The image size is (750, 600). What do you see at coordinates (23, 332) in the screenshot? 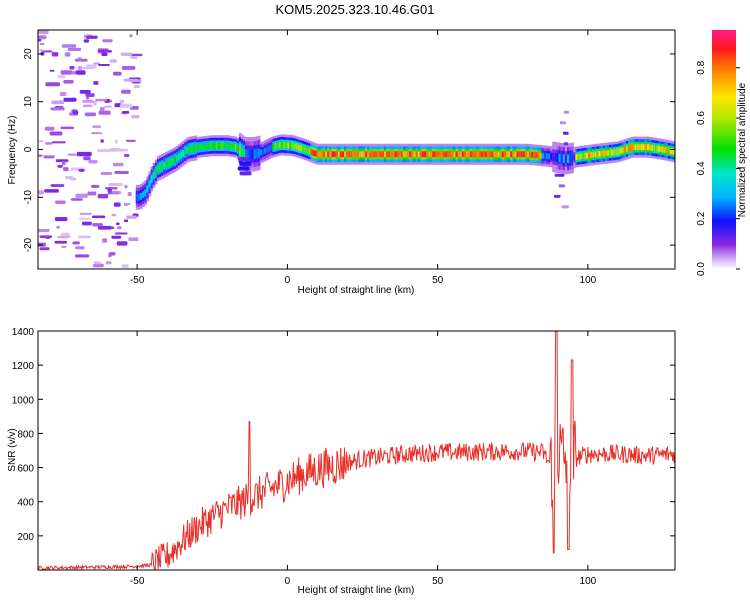
I see `snr-y-tick-label: 1400` at bounding box center [23, 332].